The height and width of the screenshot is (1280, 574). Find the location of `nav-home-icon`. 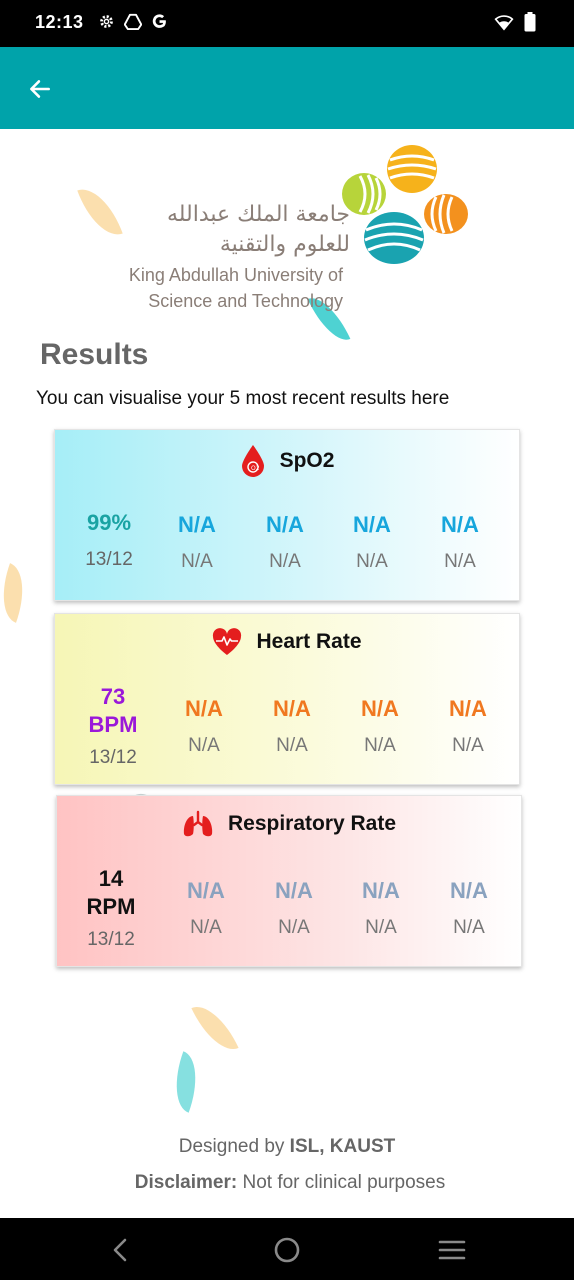

nav-home-icon is located at coordinates (287, 1250).